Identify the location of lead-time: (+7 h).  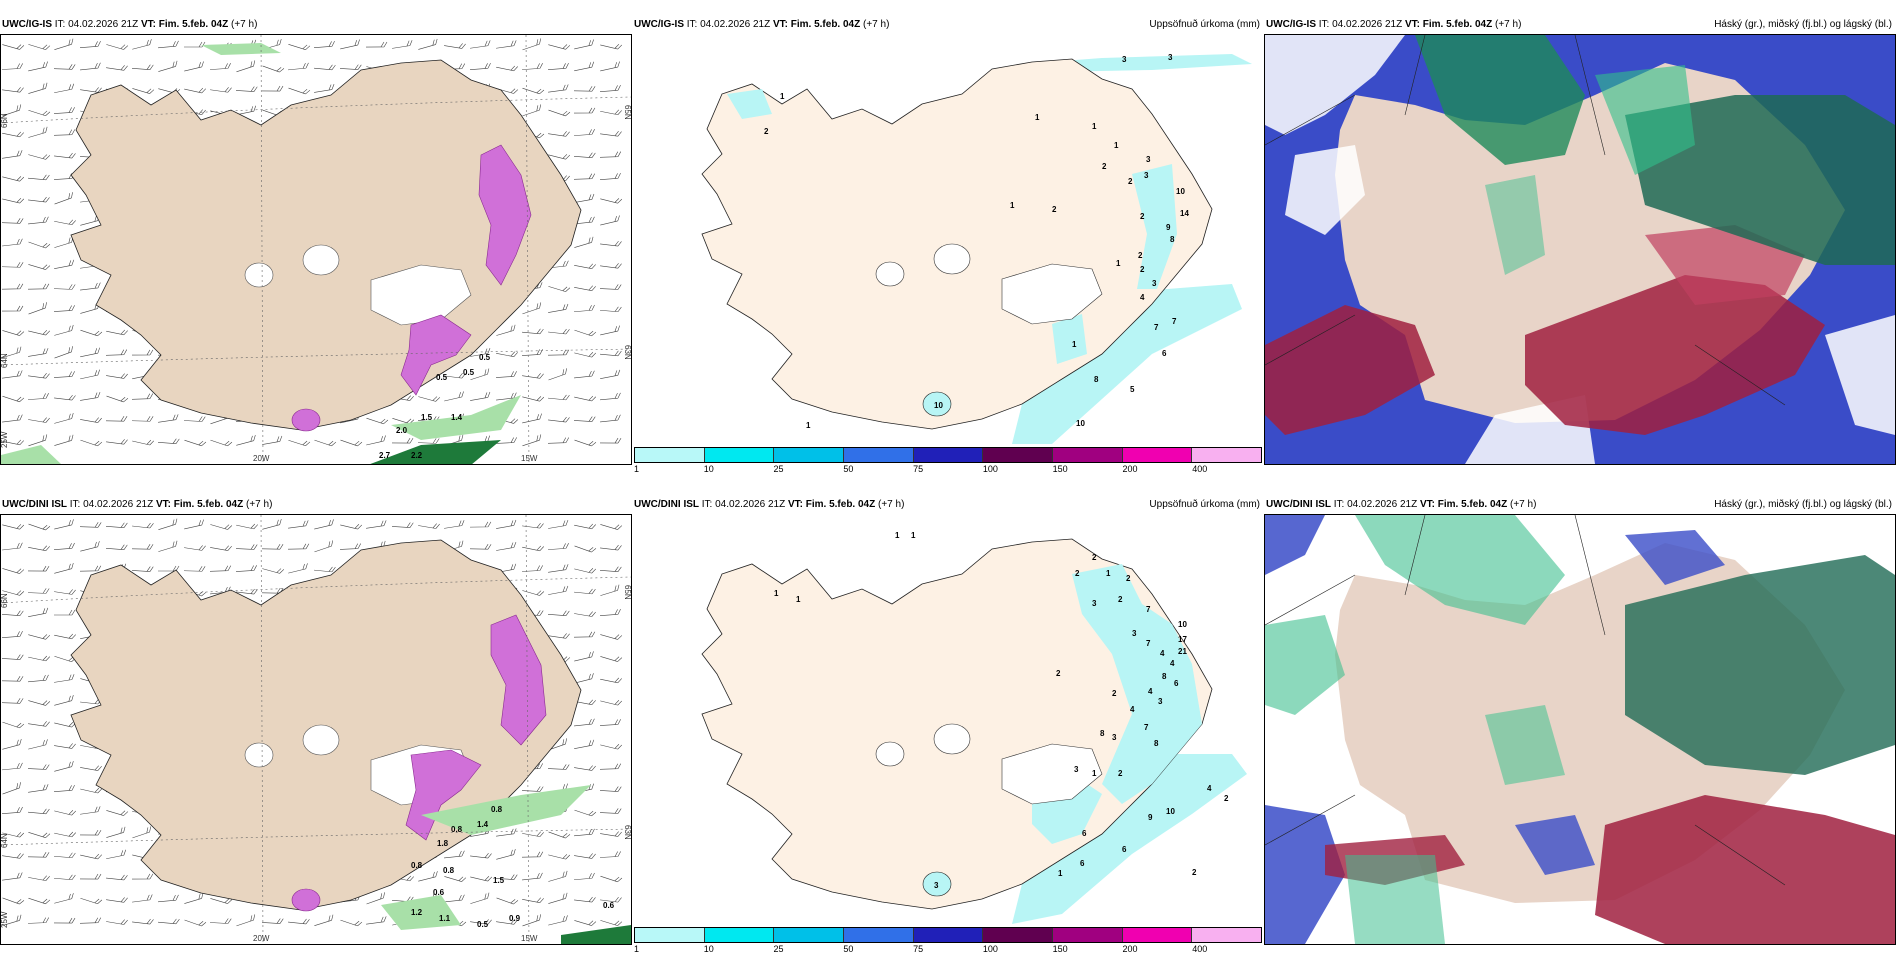
(244, 24).